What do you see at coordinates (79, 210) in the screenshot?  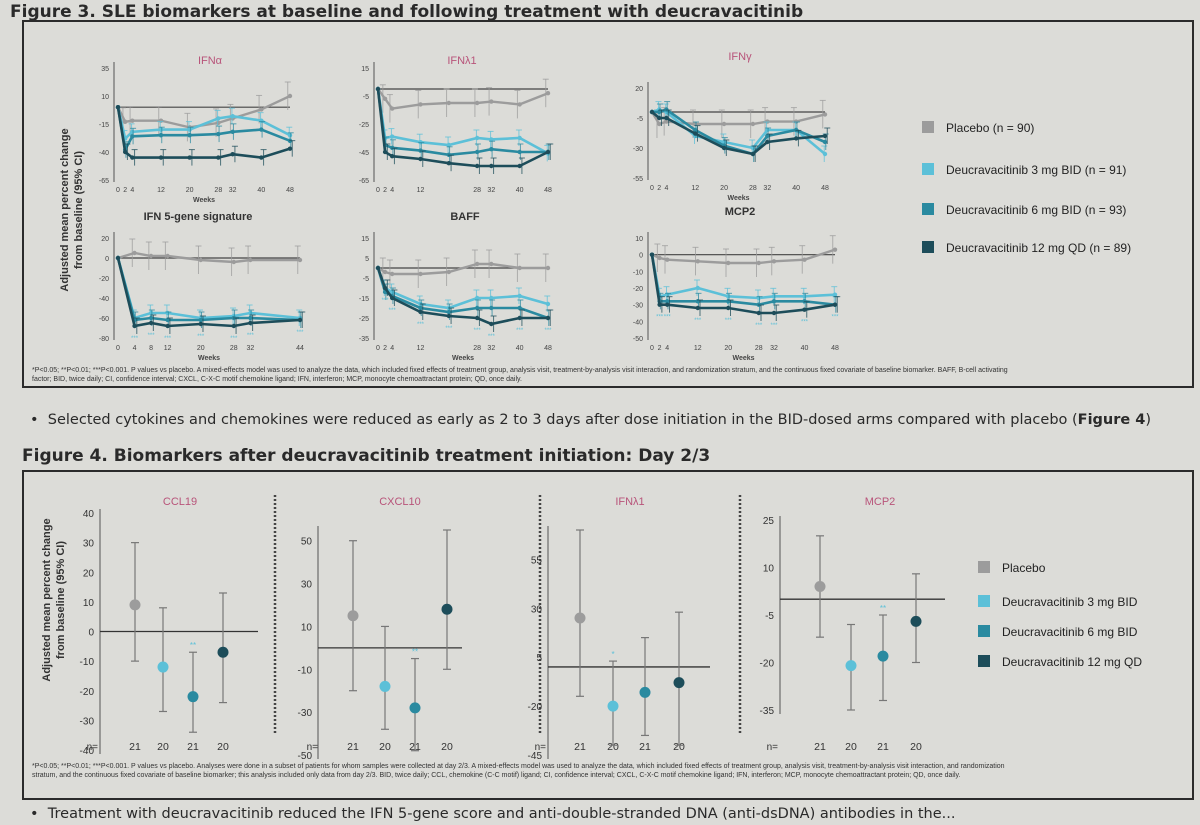 I see `figure-3-y-axis-label-2: from baseline (95% CI)` at bounding box center [79, 210].